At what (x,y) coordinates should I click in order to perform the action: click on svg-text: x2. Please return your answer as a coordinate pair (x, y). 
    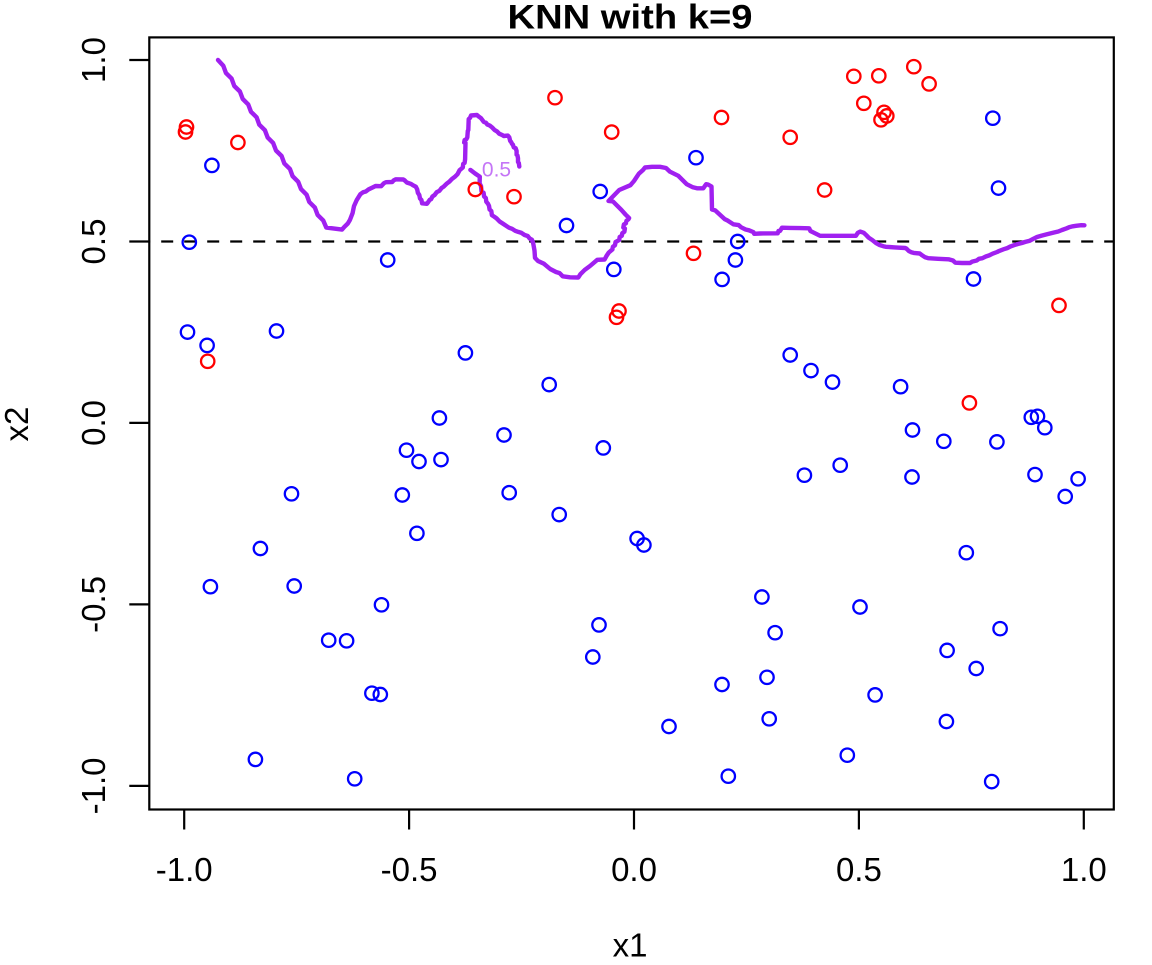
    Looking at the image, I should click on (17, 424).